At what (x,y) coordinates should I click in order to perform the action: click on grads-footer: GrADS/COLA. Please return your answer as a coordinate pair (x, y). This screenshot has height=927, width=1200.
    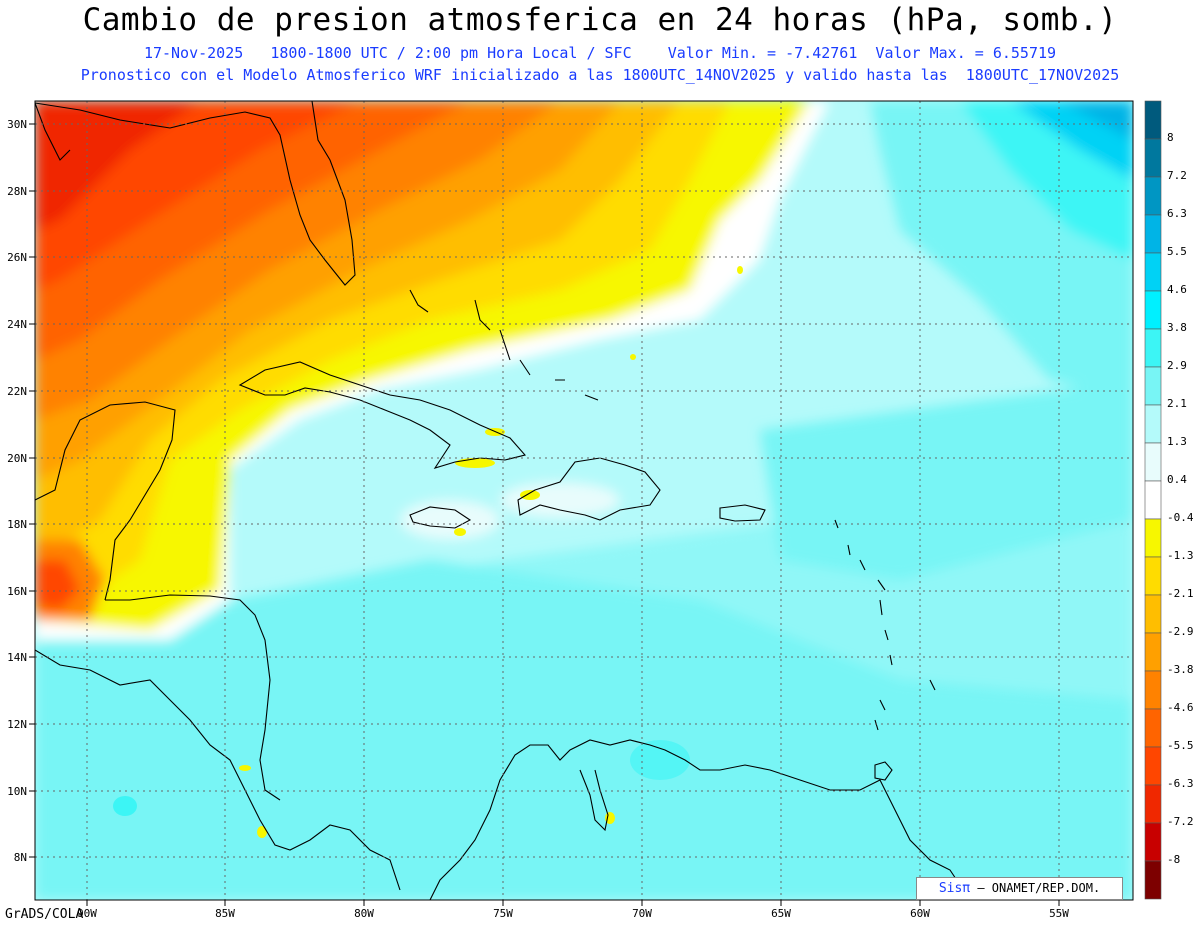
    Looking at the image, I should click on (44, 914).